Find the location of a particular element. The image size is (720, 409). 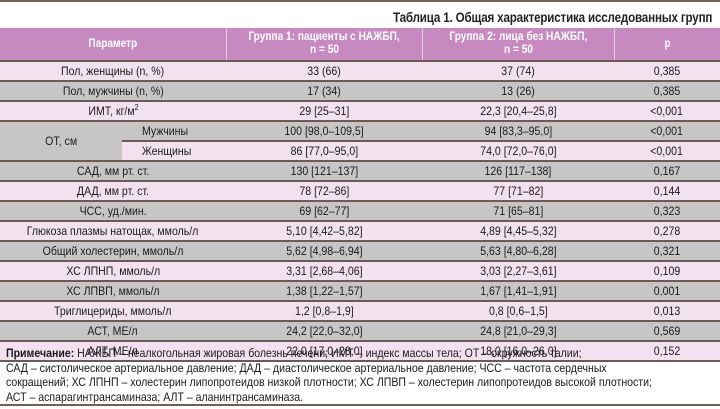

top-rule is located at coordinates (360, 1).